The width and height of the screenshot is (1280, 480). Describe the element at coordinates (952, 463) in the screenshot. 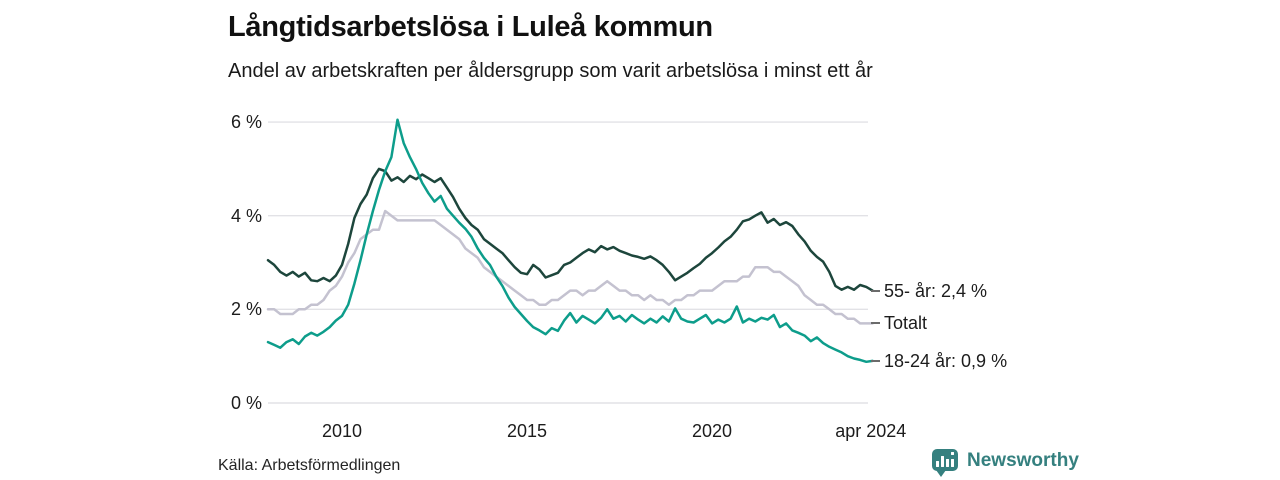

I see `icon-exclamation-bar` at that location.